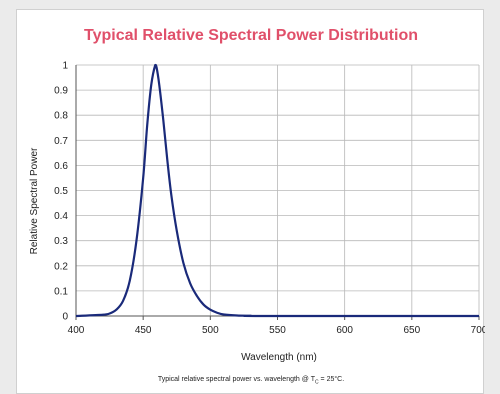 This screenshot has width=500, height=394. I want to click on x-tick-label: 650, so click(411, 330).